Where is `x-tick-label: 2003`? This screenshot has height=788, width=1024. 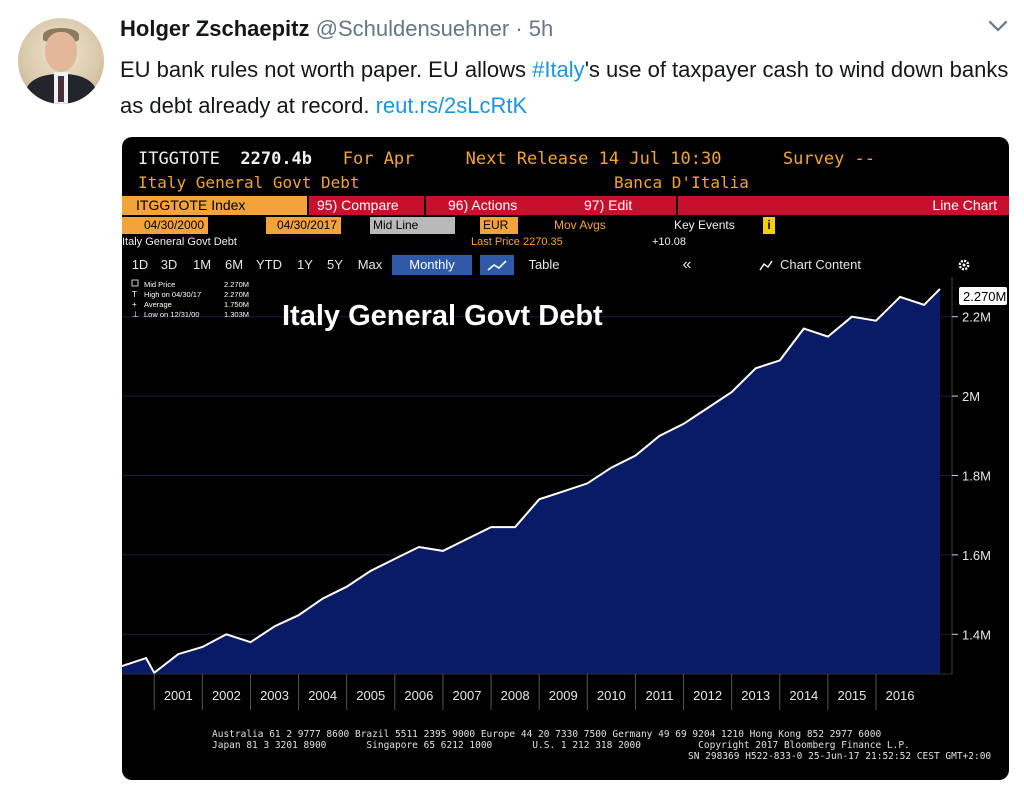 x-tick-label: 2003 is located at coordinates (274, 695).